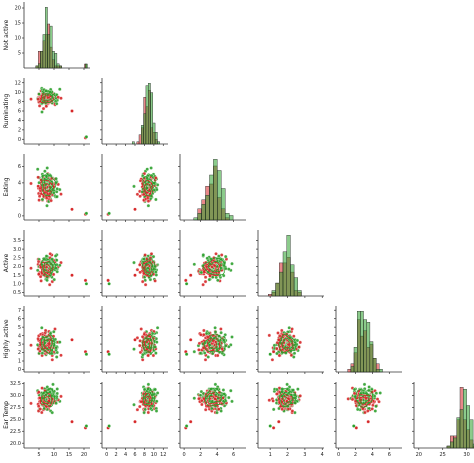  What do you see at coordinates (18, 9) in the screenshot?
I see `y-tick-label: 20` at bounding box center [18, 9].